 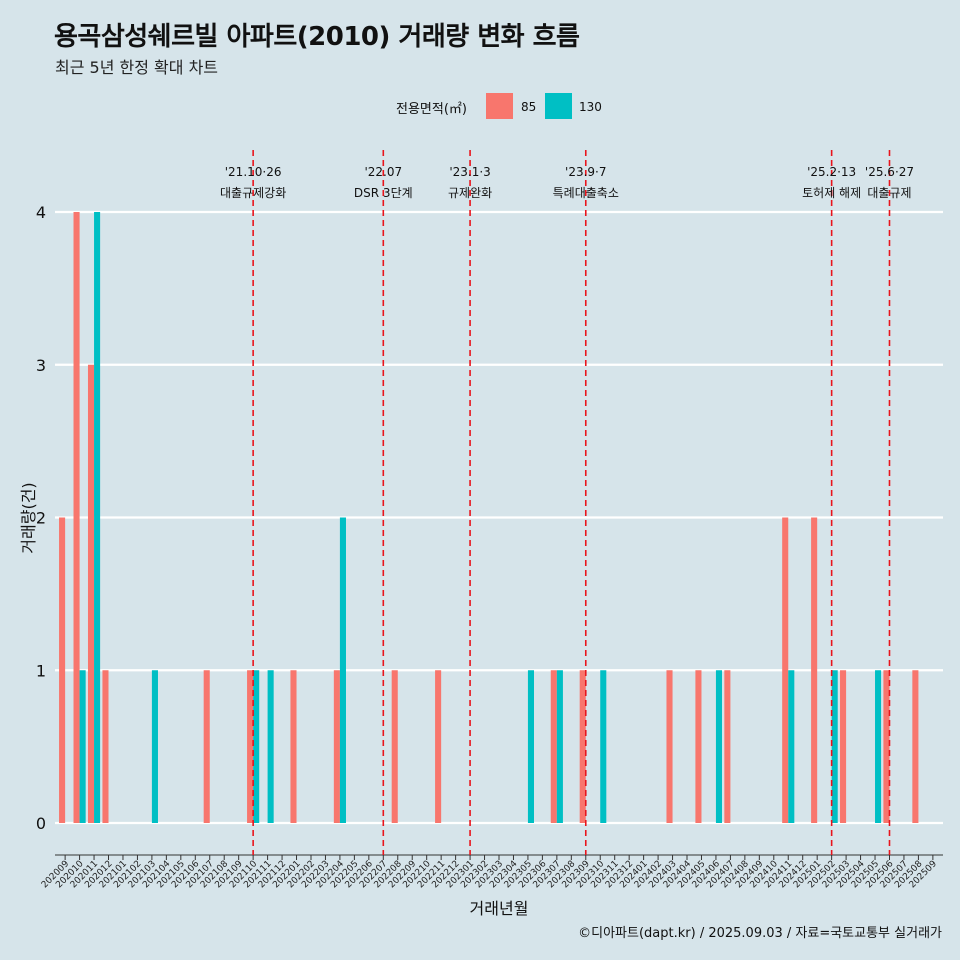 What do you see at coordinates (499, 908) in the screenshot?
I see `x-axis-title: 거래년월` at bounding box center [499, 908].